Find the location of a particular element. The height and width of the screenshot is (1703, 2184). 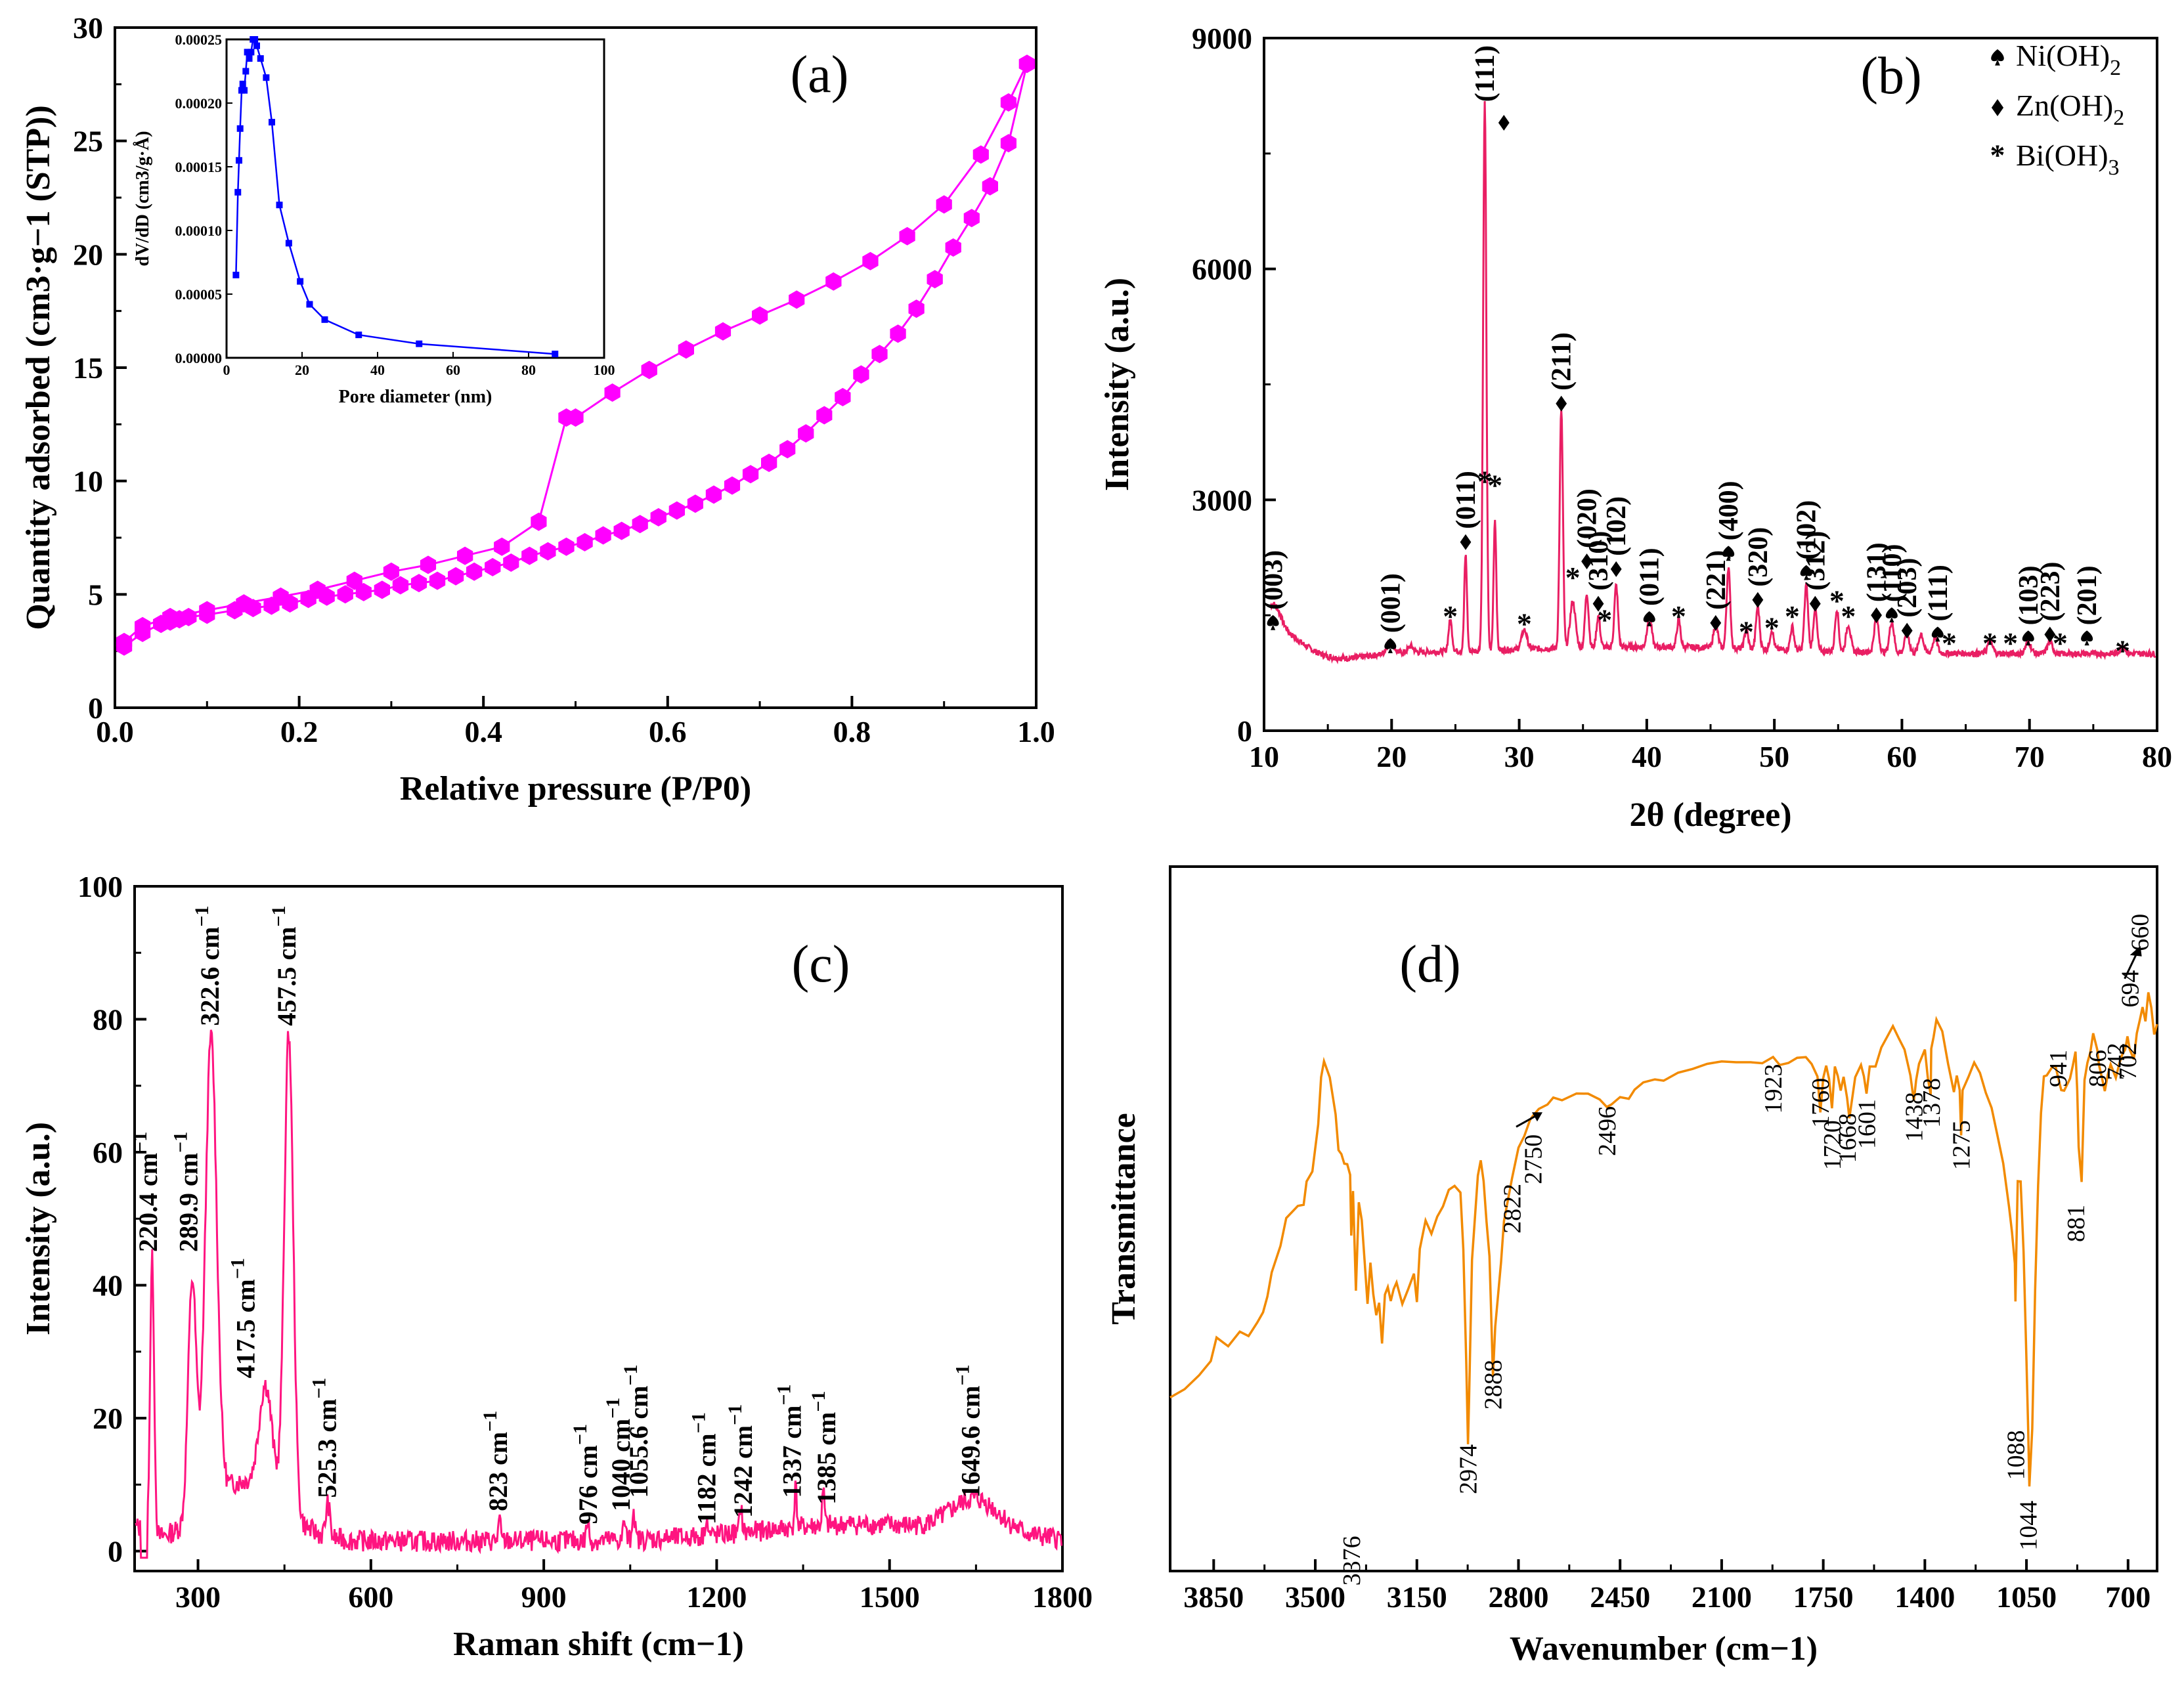

ftir-peak-label: 2888 is located at coordinates (1494, 1385).